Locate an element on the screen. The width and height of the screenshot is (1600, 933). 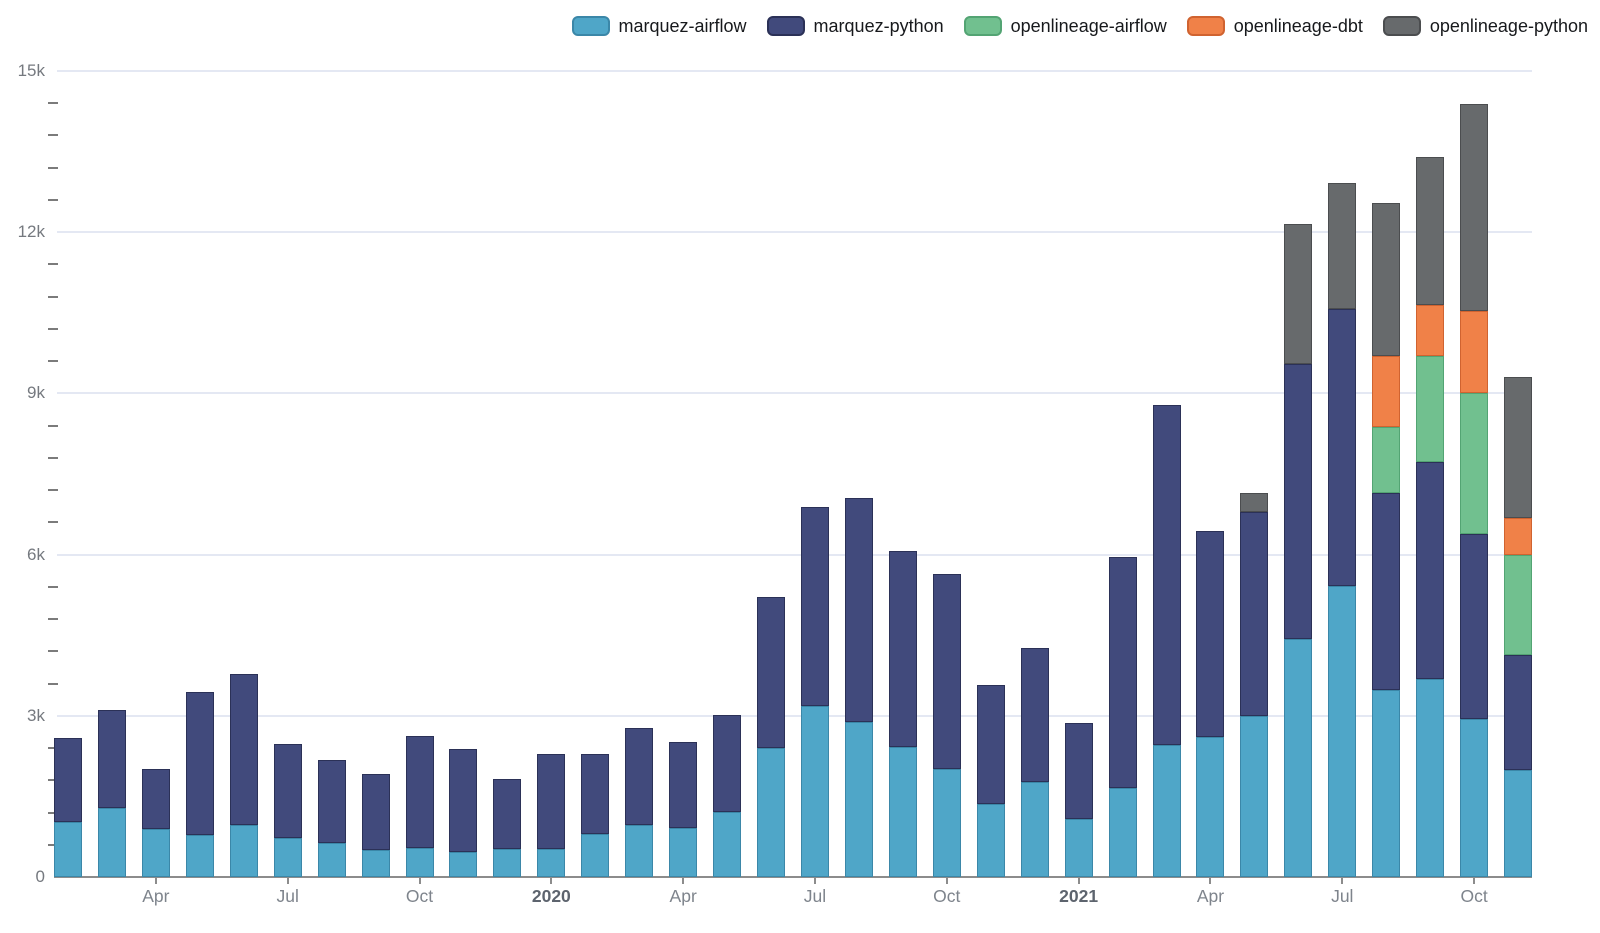
legend-item-marquez-airflow: marquez-airflow is located at coordinates (659, 26).